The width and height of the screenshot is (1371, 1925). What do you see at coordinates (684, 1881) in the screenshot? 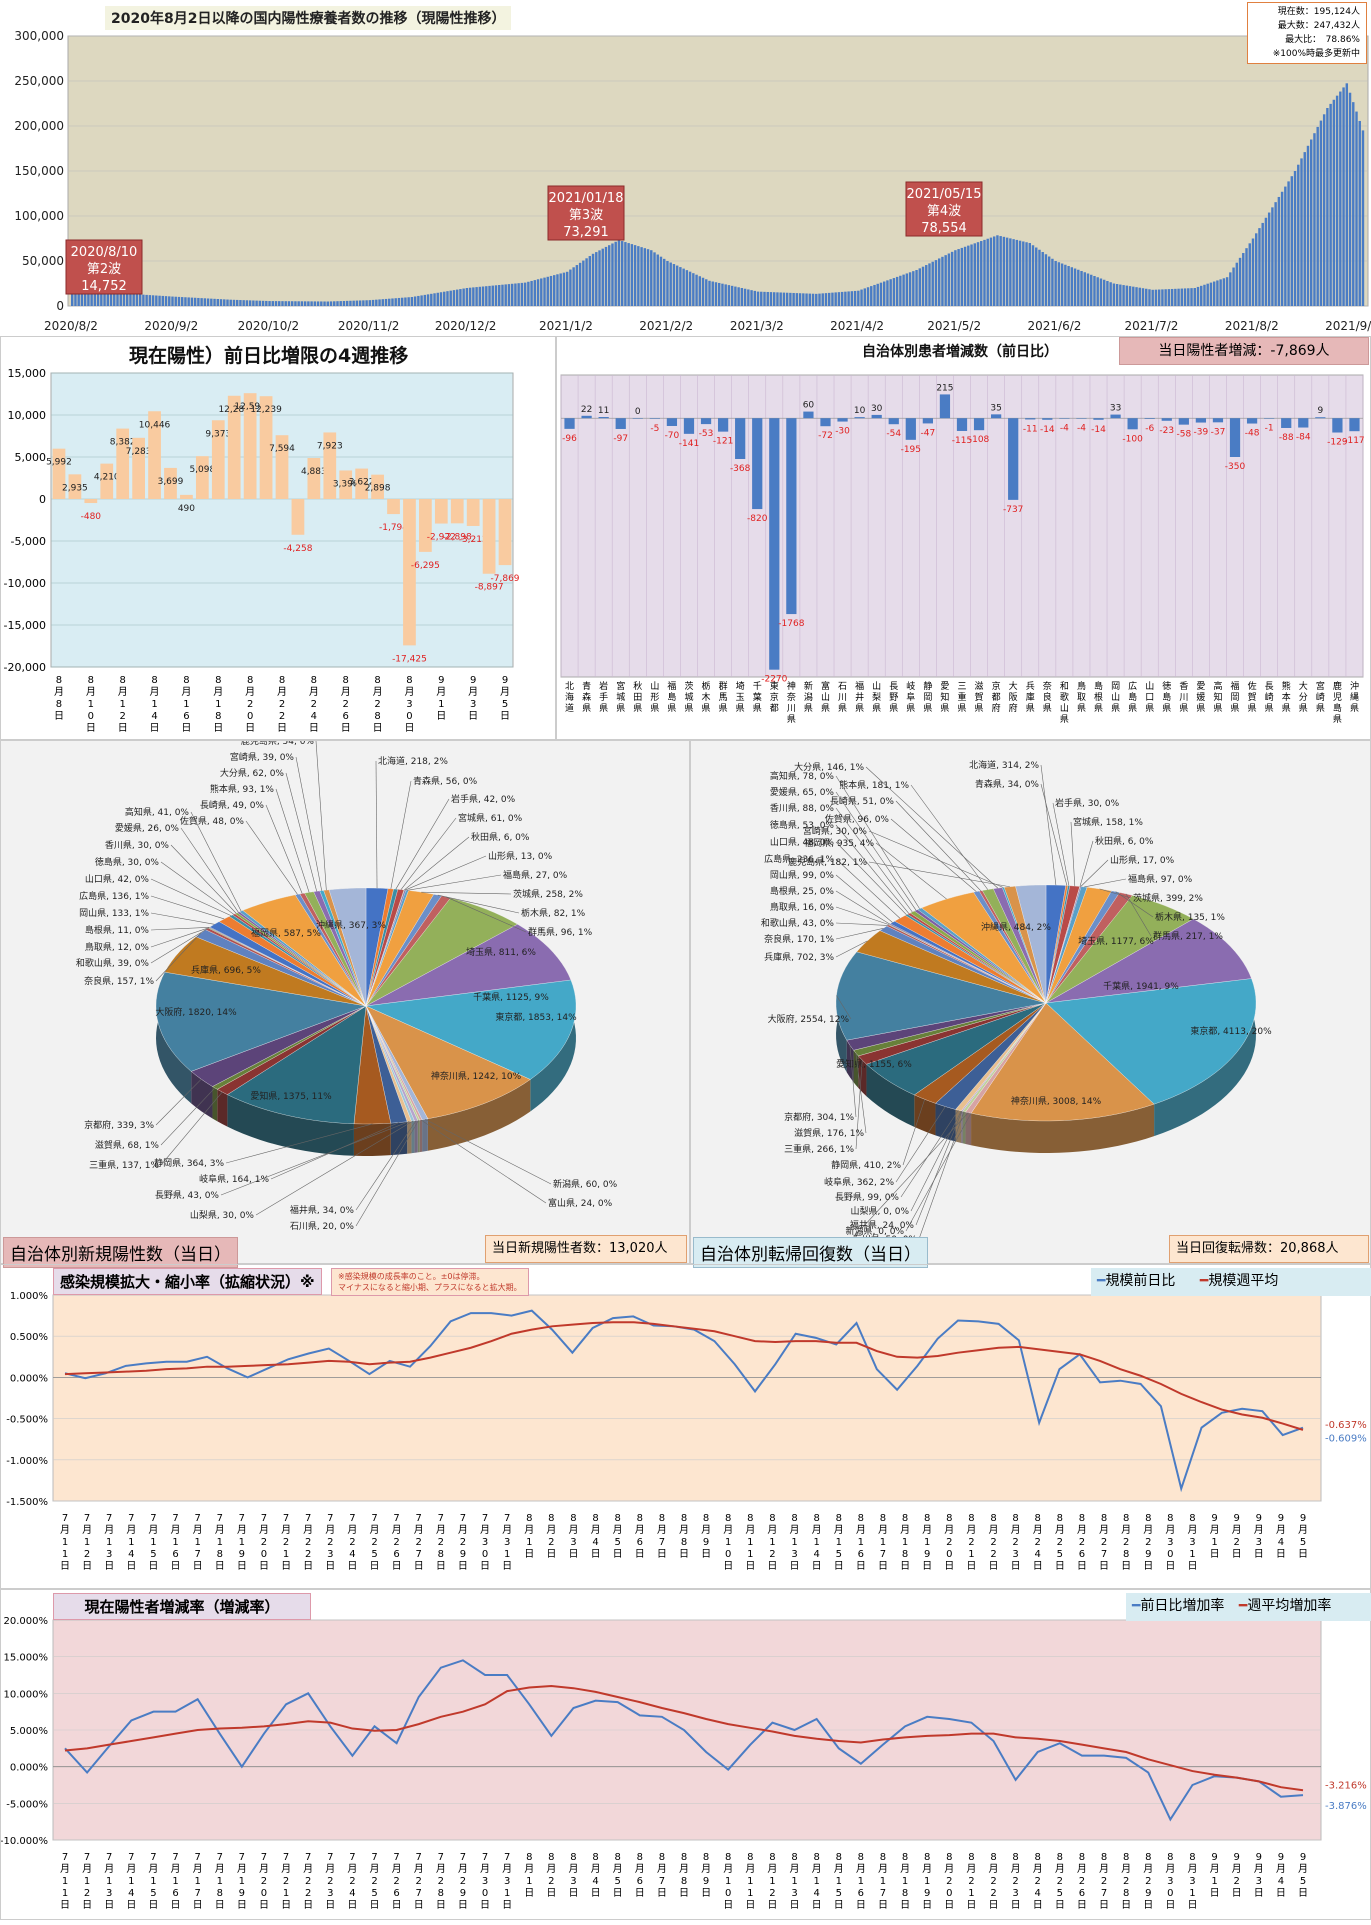
I see `x-tick-char: 8` at bounding box center [684, 1881].